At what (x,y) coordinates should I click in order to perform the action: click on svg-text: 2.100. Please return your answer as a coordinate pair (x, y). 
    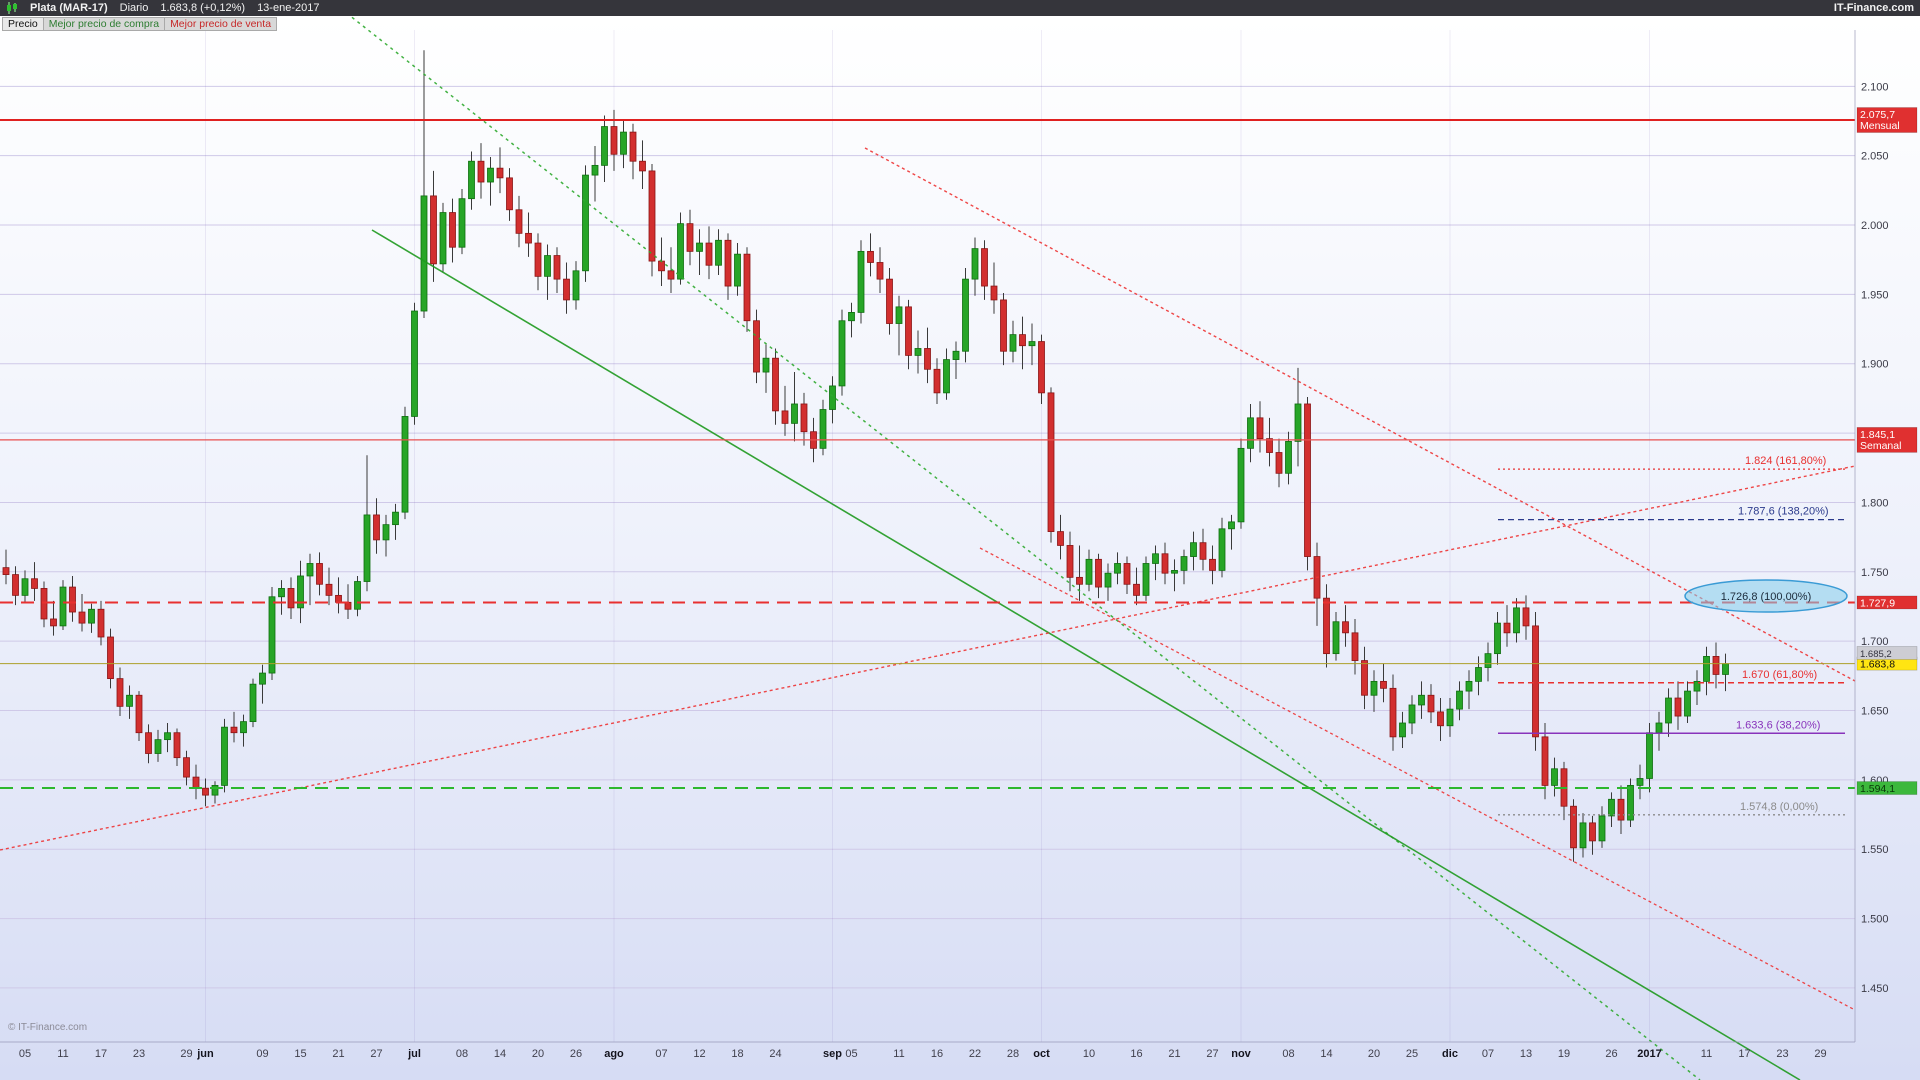
    Looking at the image, I should click on (1875, 87).